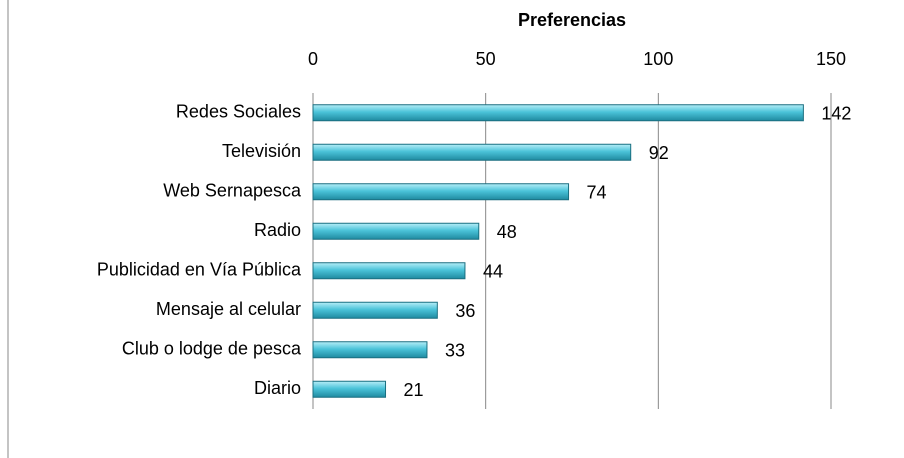 This screenshot has height=458, width=904. Describe the element at coordinates (277, 230) in the screenshot. I see `y-tick-label: Radio` at that location.